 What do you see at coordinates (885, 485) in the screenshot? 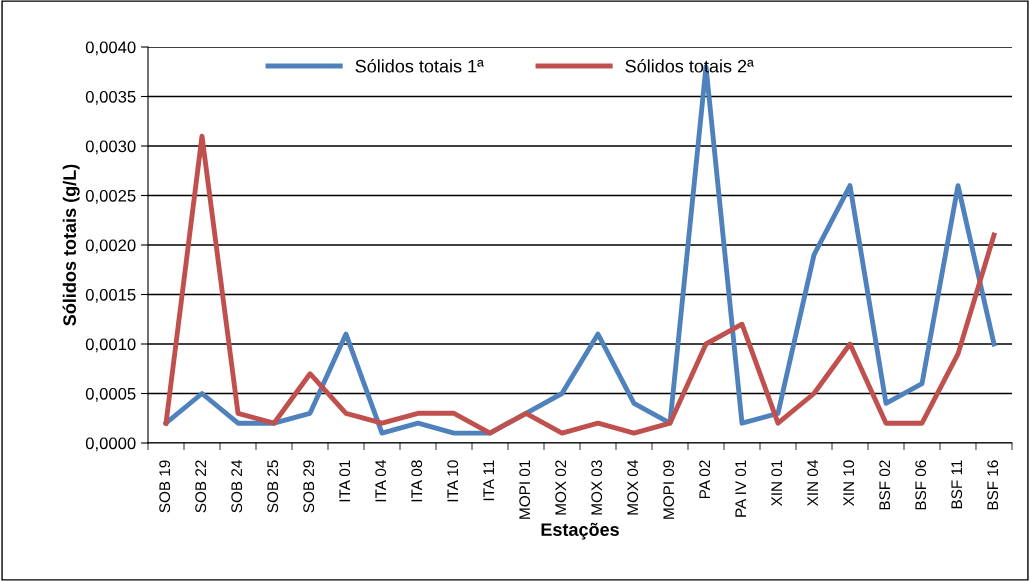
I see `x-tick-label: BSF 02` at bounding box center [885, 485].